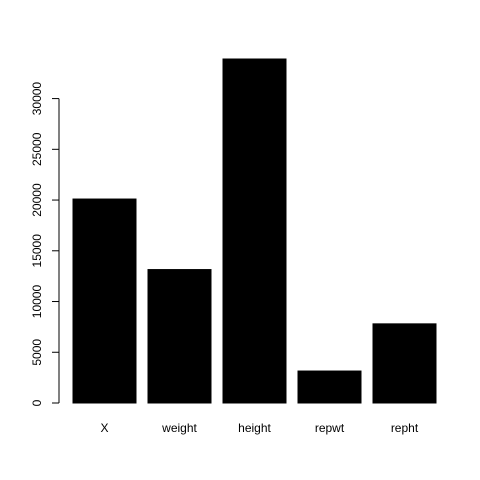 Image resolution: width=480 pixels, height=480 pixels. I want to click on bar-height, so click(254, 231).